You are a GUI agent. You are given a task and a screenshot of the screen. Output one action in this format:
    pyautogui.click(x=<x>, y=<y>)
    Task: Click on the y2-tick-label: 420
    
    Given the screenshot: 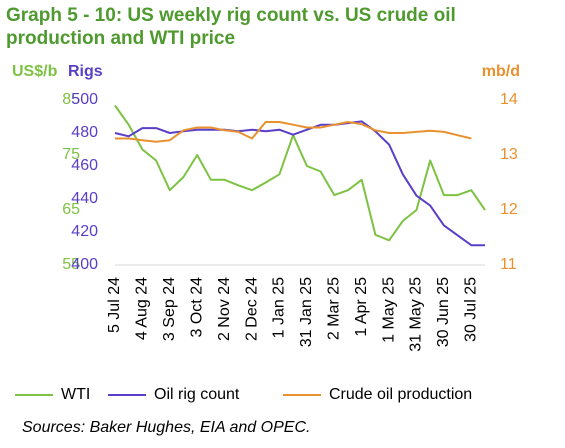 What is the action you would take?
    pyautogui.click(x=84, y=231)
    